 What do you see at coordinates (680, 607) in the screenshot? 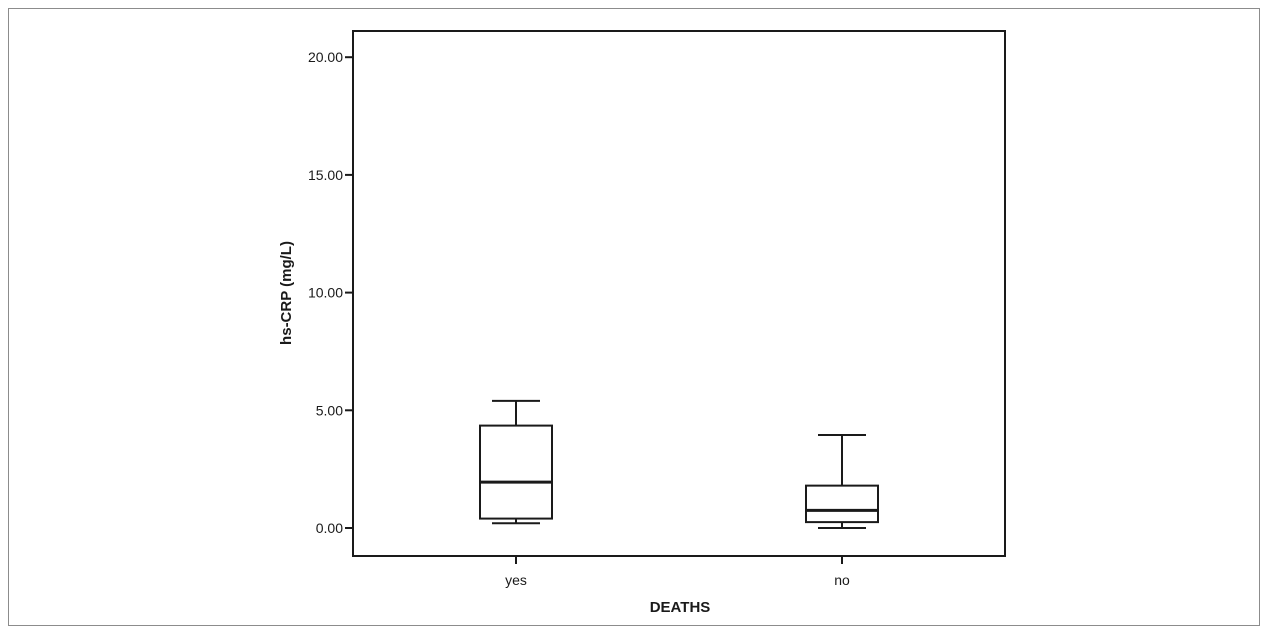
I see `x-axis-title: DEATHS` at bounding box center [680, 607].